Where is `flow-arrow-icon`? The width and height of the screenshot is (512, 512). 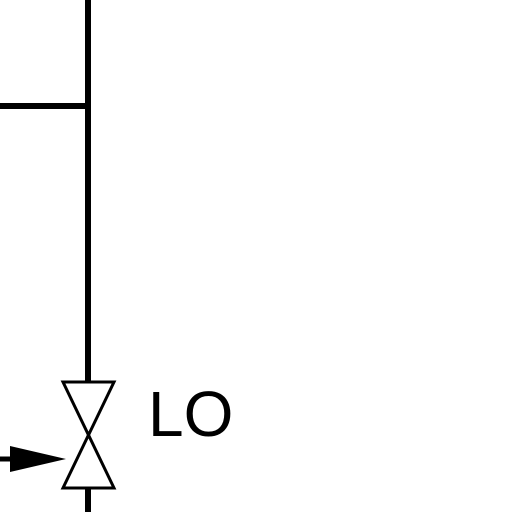 flow-arrow-icon is located at coordinates (33, 459).